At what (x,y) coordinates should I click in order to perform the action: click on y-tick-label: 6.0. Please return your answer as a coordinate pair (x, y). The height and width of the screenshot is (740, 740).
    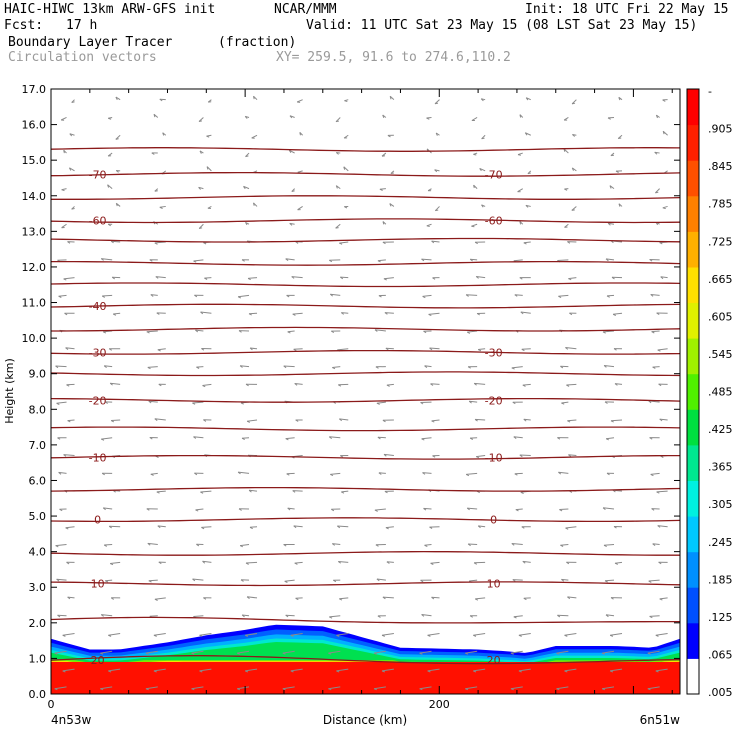
    Looking at the image, I should click on (38, 480).